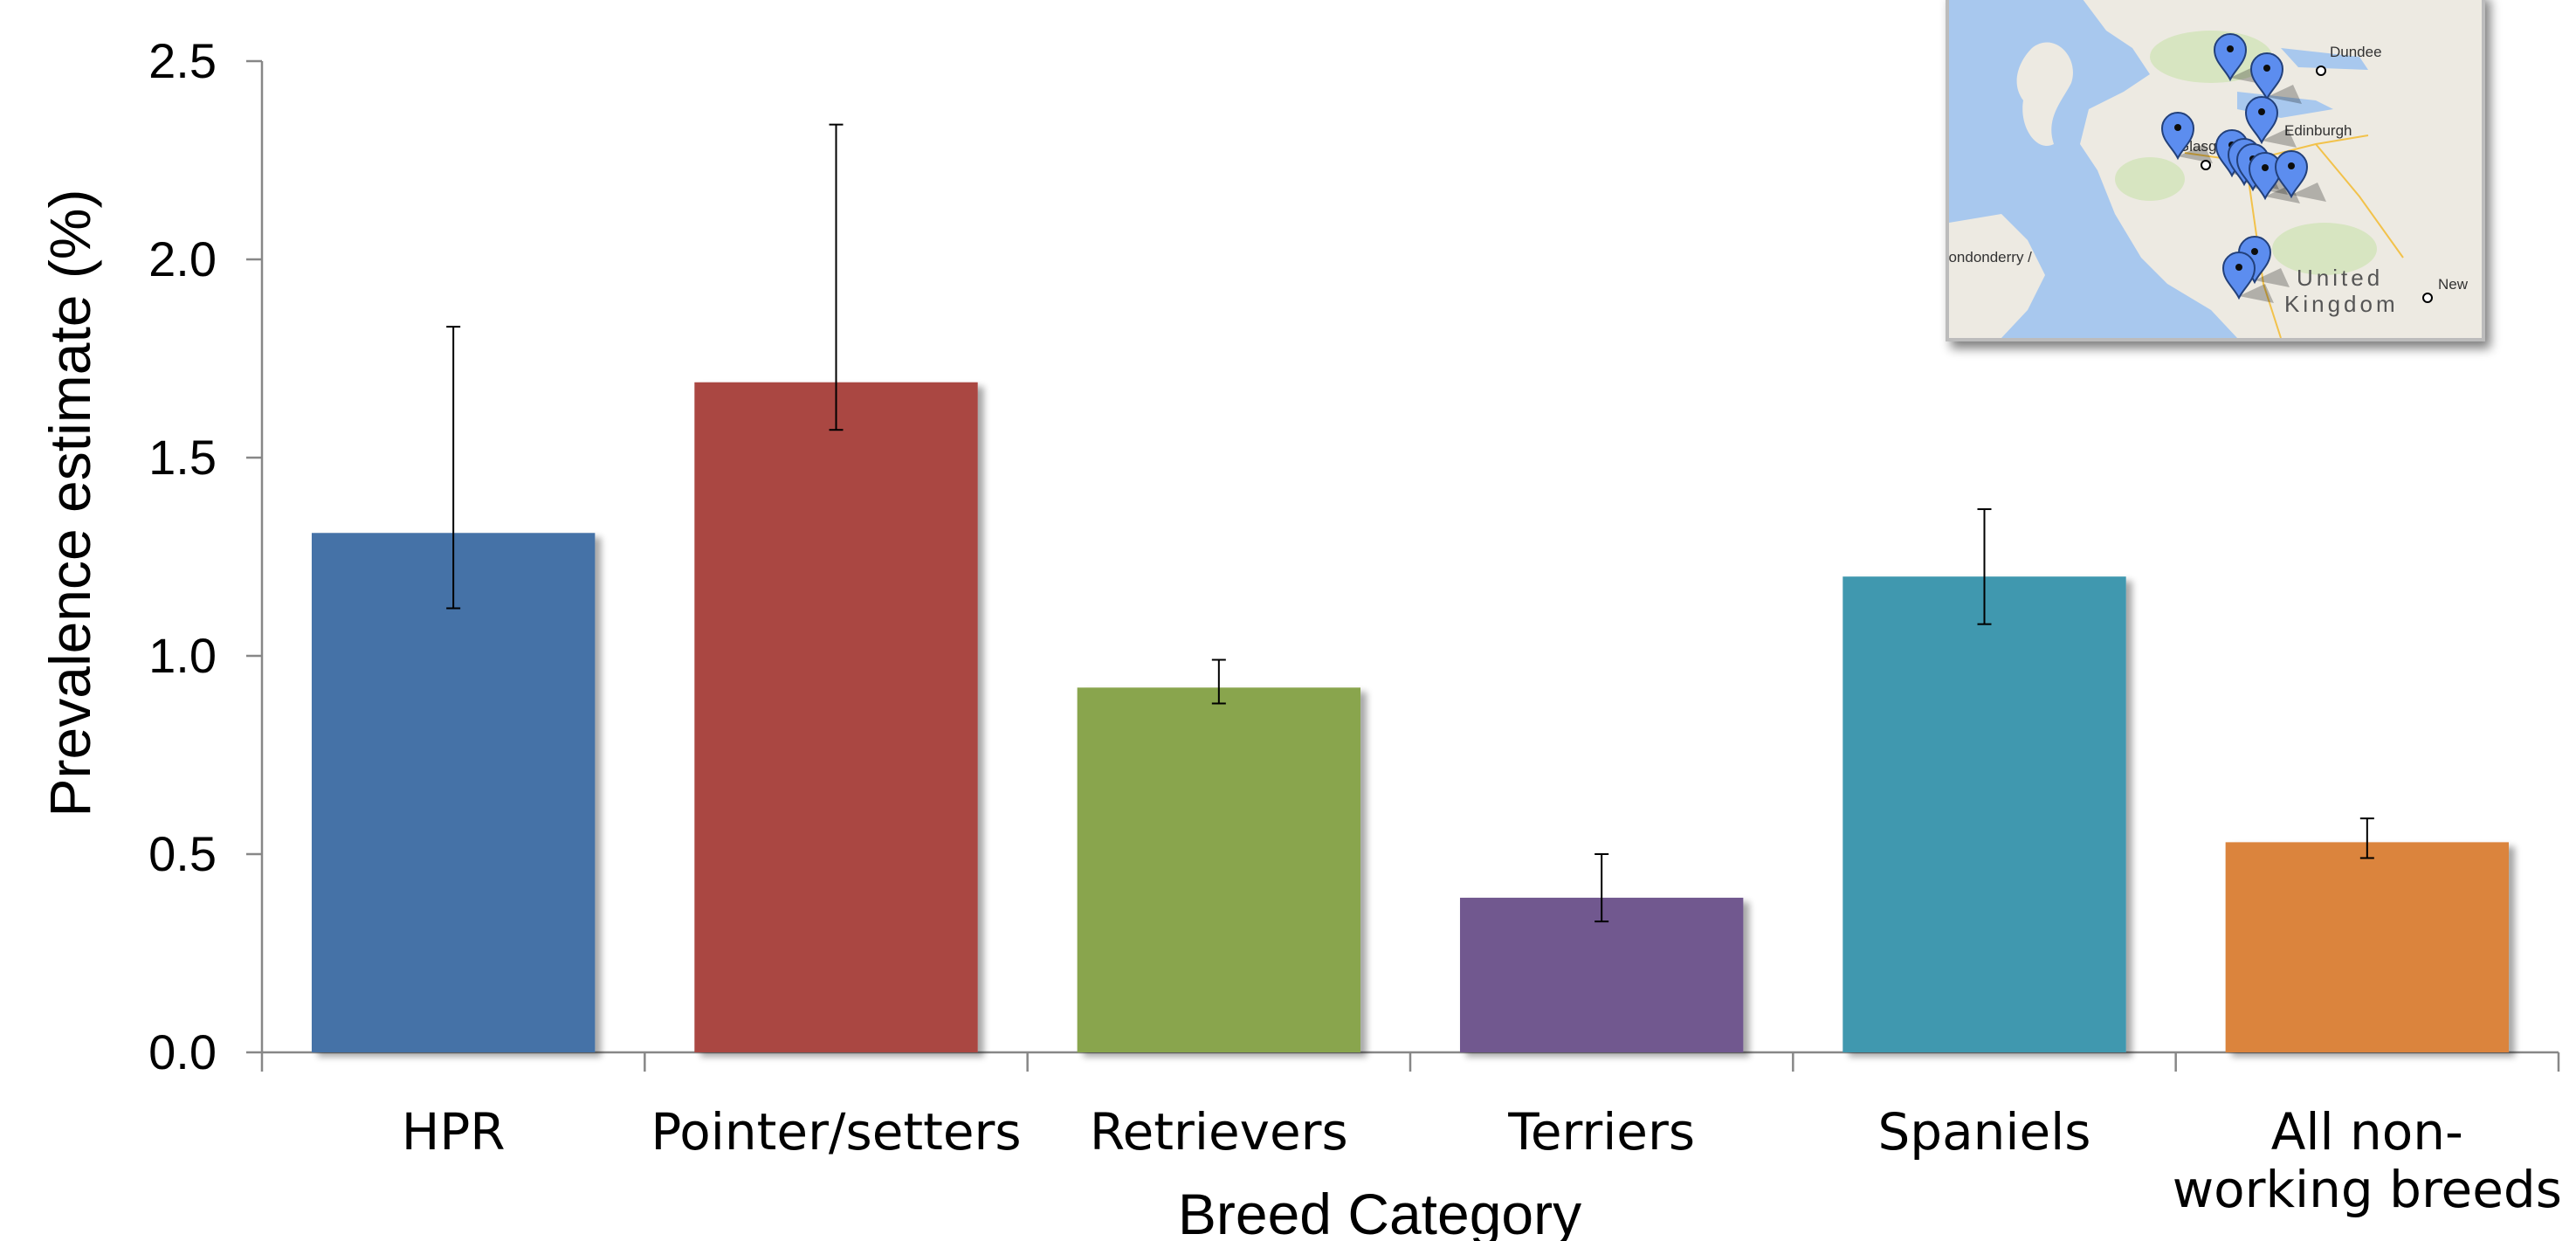  Describe the element at coordinates (1219, 1132) in the screenshot. I see `x-category-label: Retrievers` at that location.